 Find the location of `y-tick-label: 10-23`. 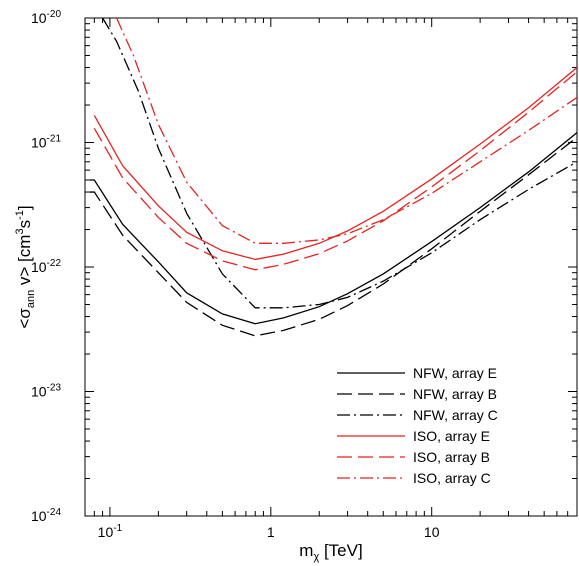

y-tick-label: 10-23 is located at coordinates (46, 391).